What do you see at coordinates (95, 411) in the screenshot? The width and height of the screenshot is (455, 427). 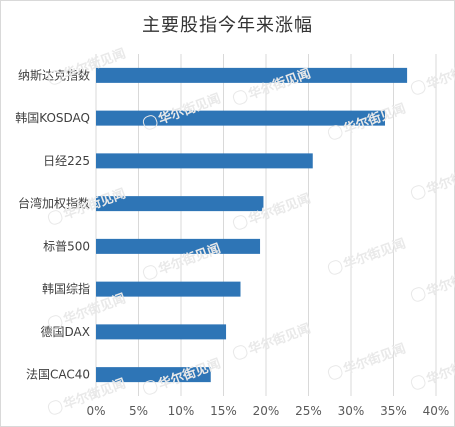 I see `x-tick-label: 0%` at bounding box center [95, 411].